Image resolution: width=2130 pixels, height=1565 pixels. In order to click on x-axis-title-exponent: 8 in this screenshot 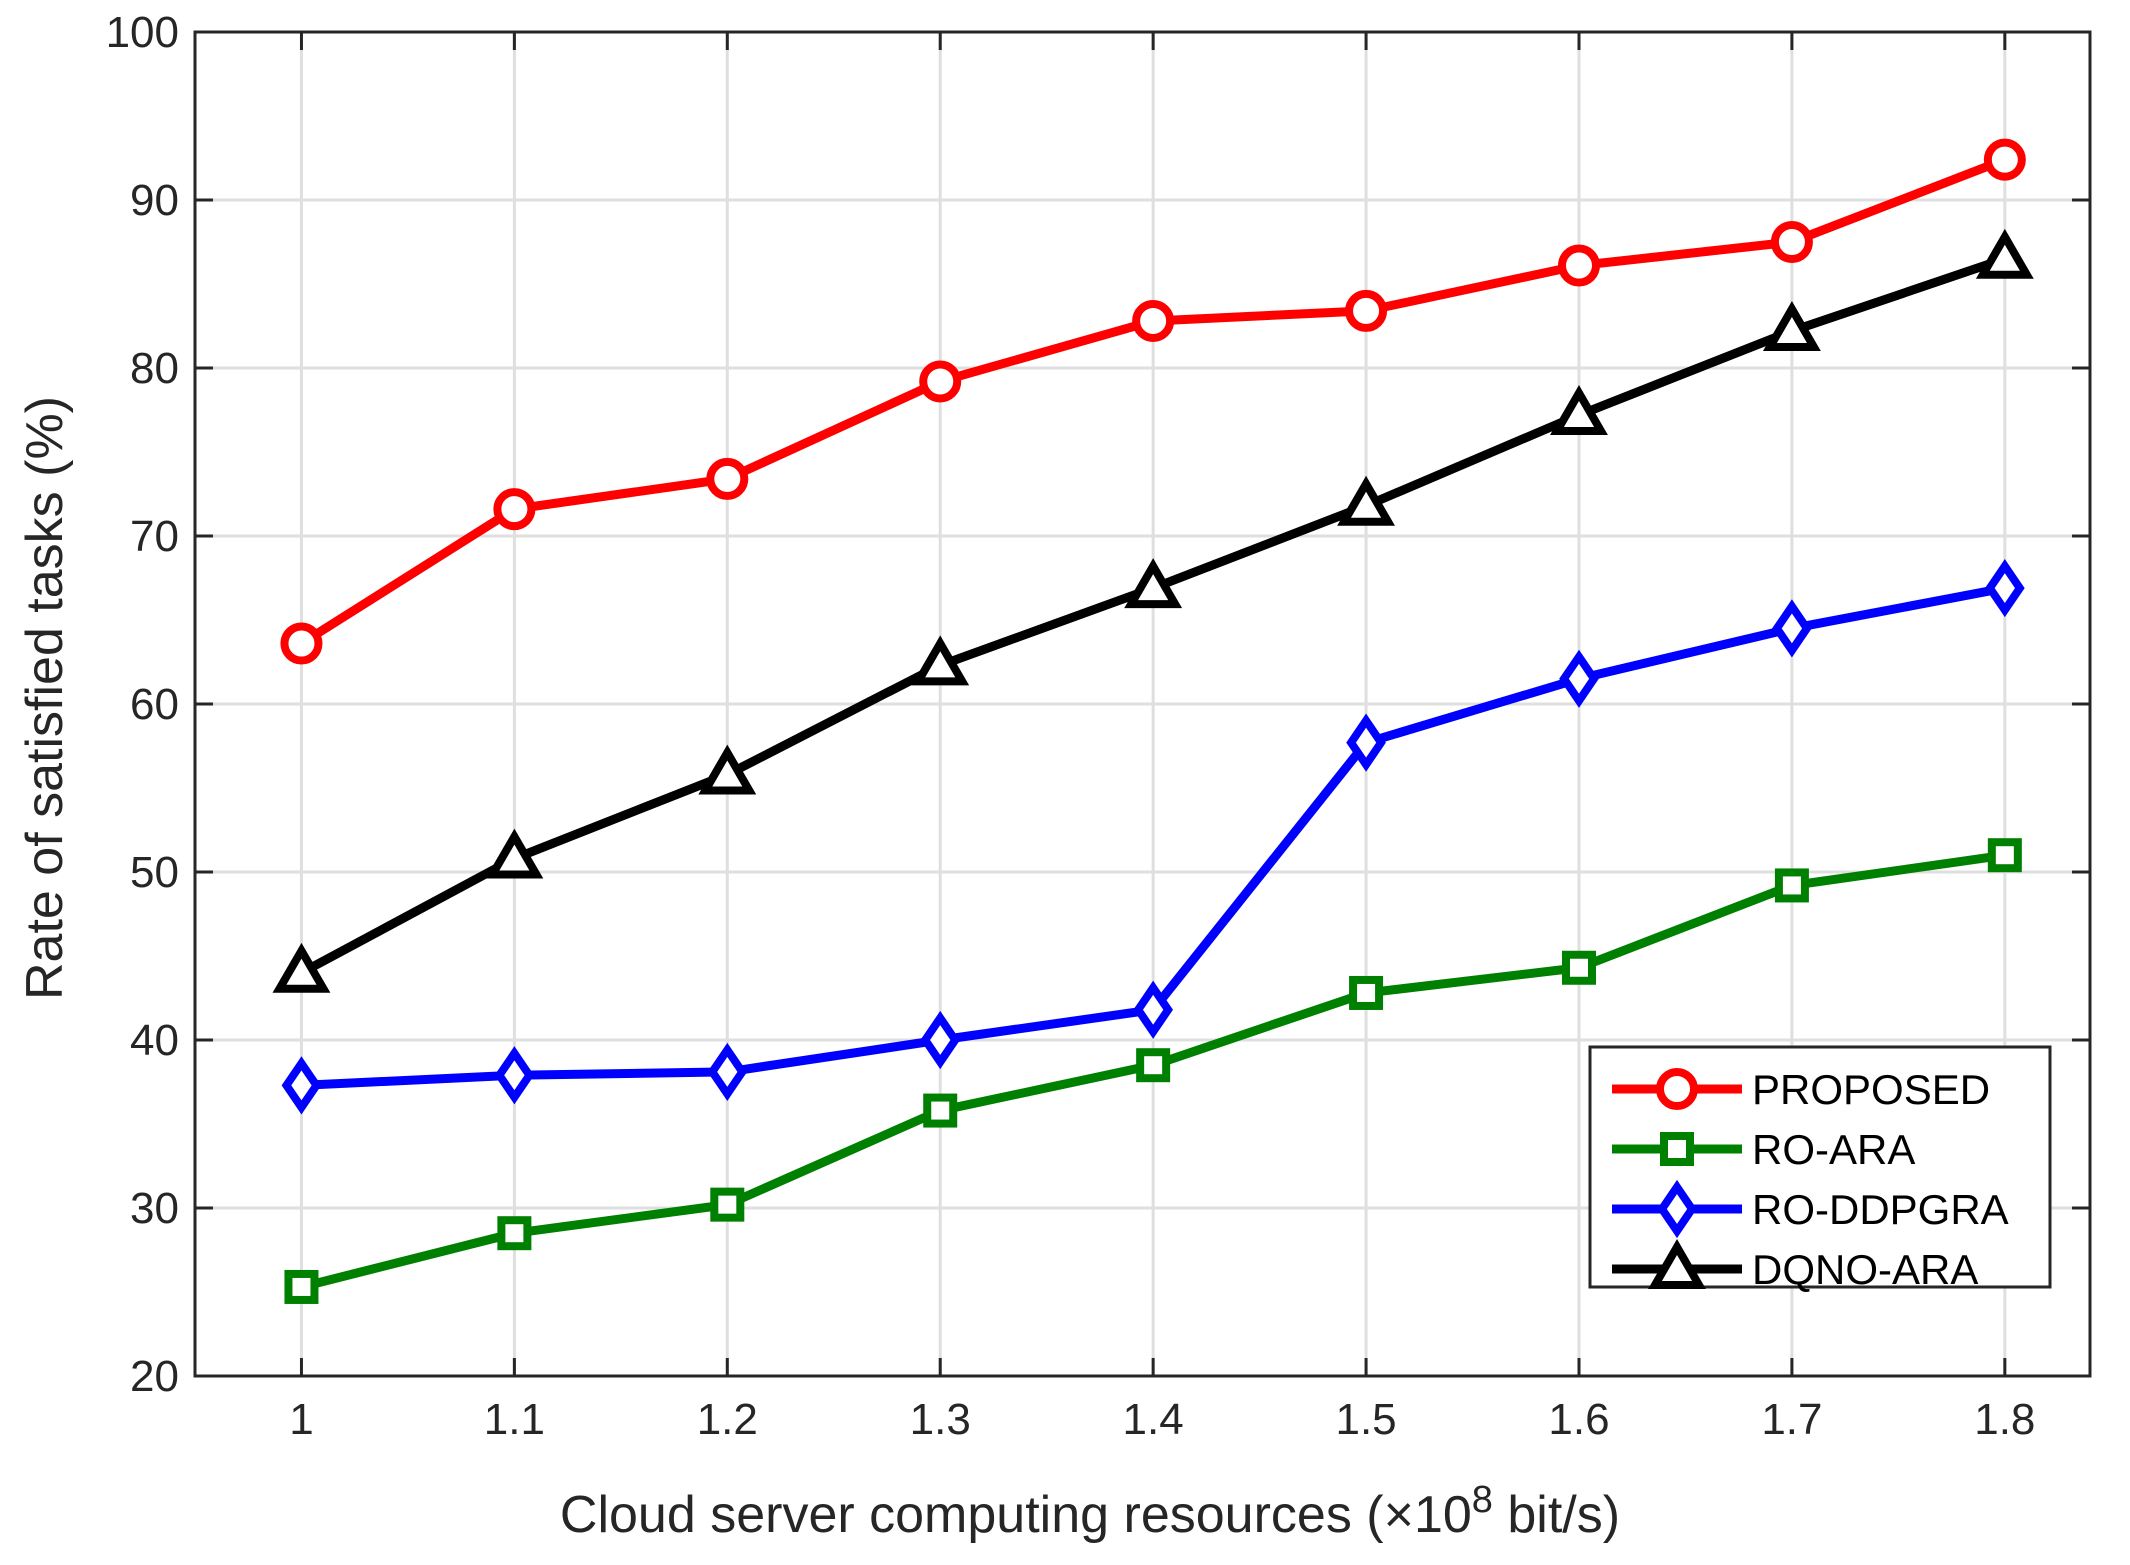, I will do `click(1482, 1500)`.